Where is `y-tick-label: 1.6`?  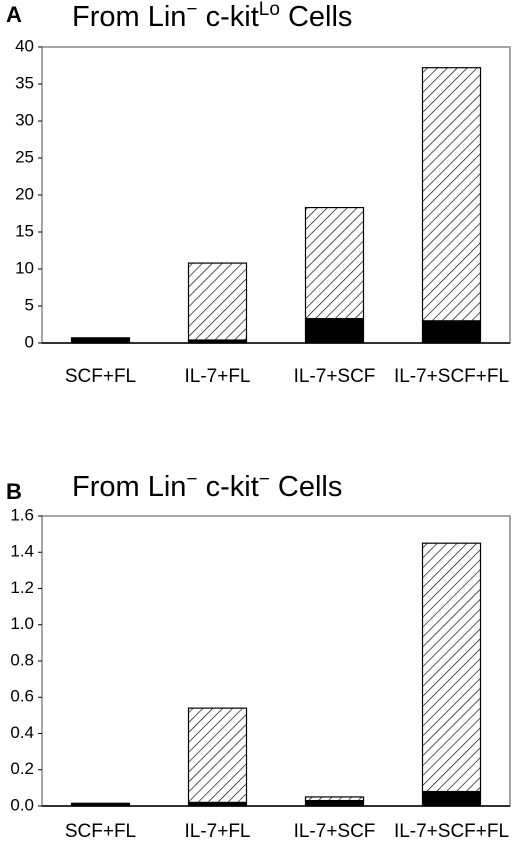 y-tick-label: 1.6 is located at coordinates (22, 514).